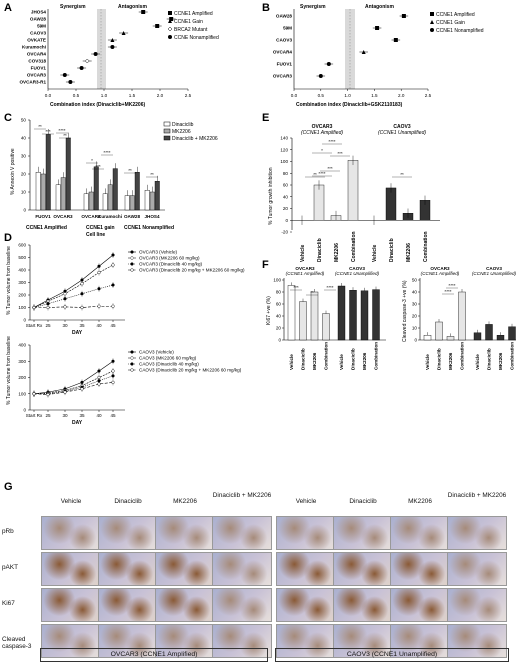 The image size is (520, 662). I want to click on tick-label: 200, so click(22, 295).